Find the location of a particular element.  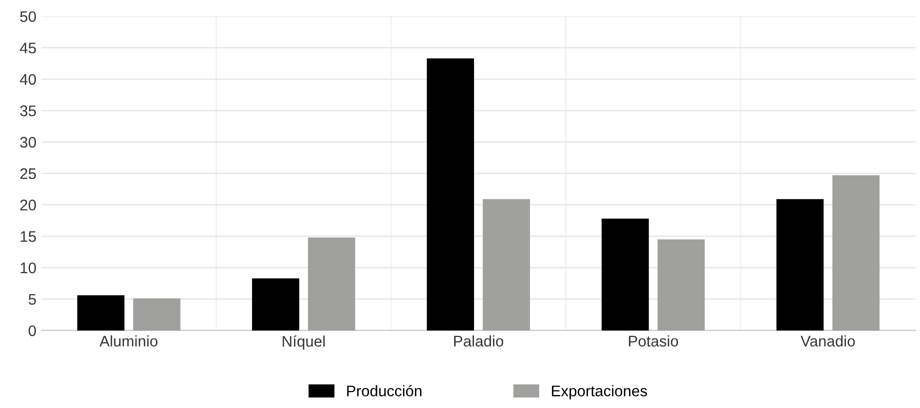

legend-label: Producción is located at coordinates (384, 390).